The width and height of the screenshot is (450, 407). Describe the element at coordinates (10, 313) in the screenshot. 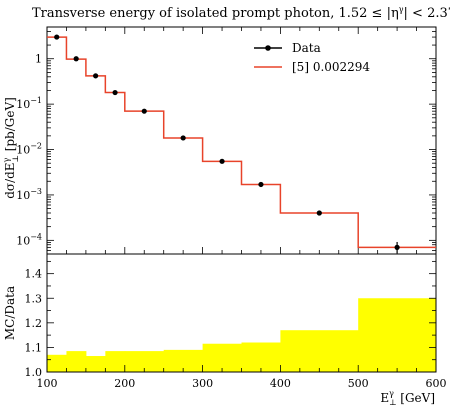

I see `ratio-y-axis-label: MC/Data` at that location.